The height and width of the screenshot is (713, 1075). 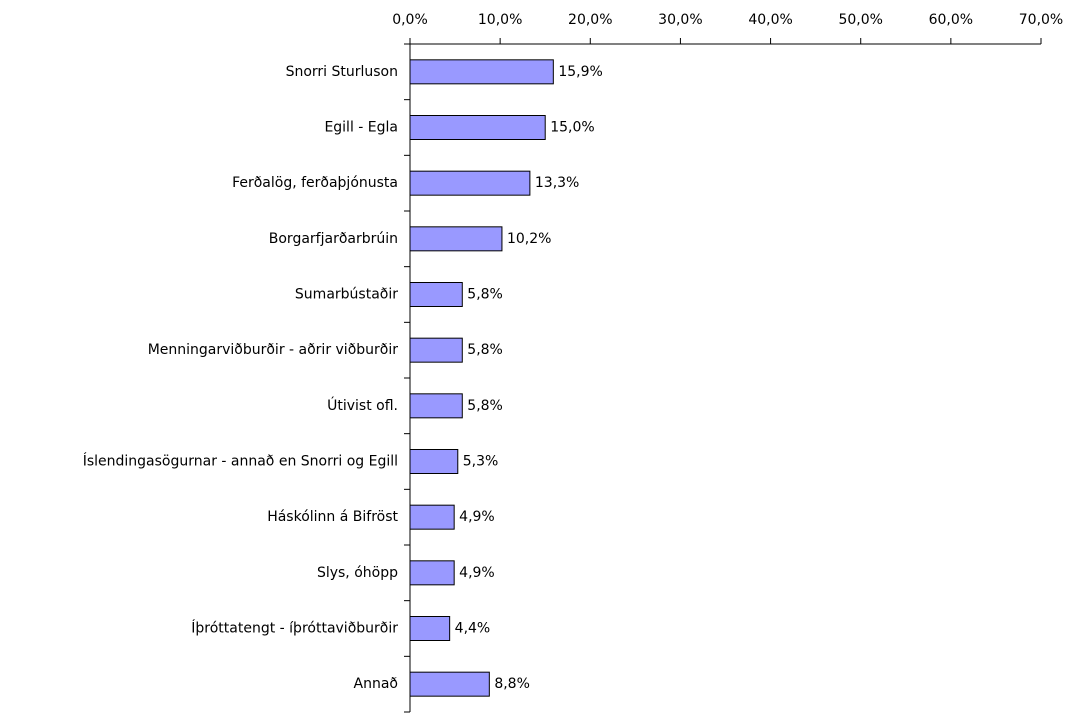 What do you see at coordinates (333, 239) in the screenshot?
I see `y-tick-label: Borgarfjarðarbrúin` at bounding box center [333, 239].